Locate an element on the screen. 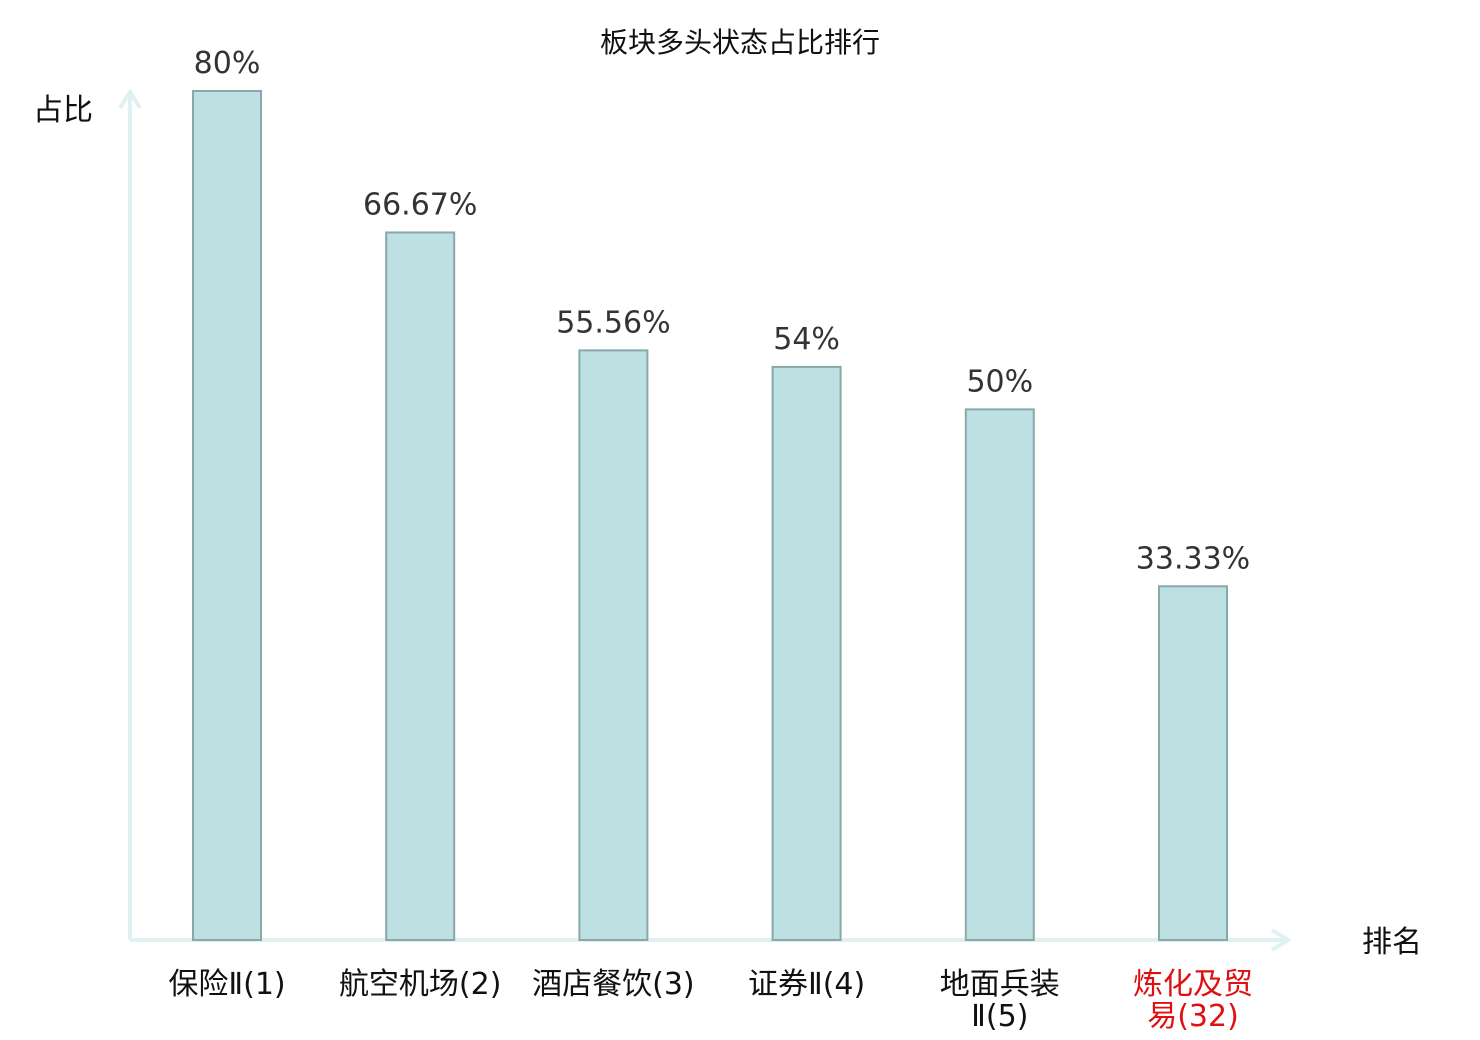 This screenshot has width=1480, height=1040. chart-title: 板块多头状态占比排行 is located at coordinates (740, 42).